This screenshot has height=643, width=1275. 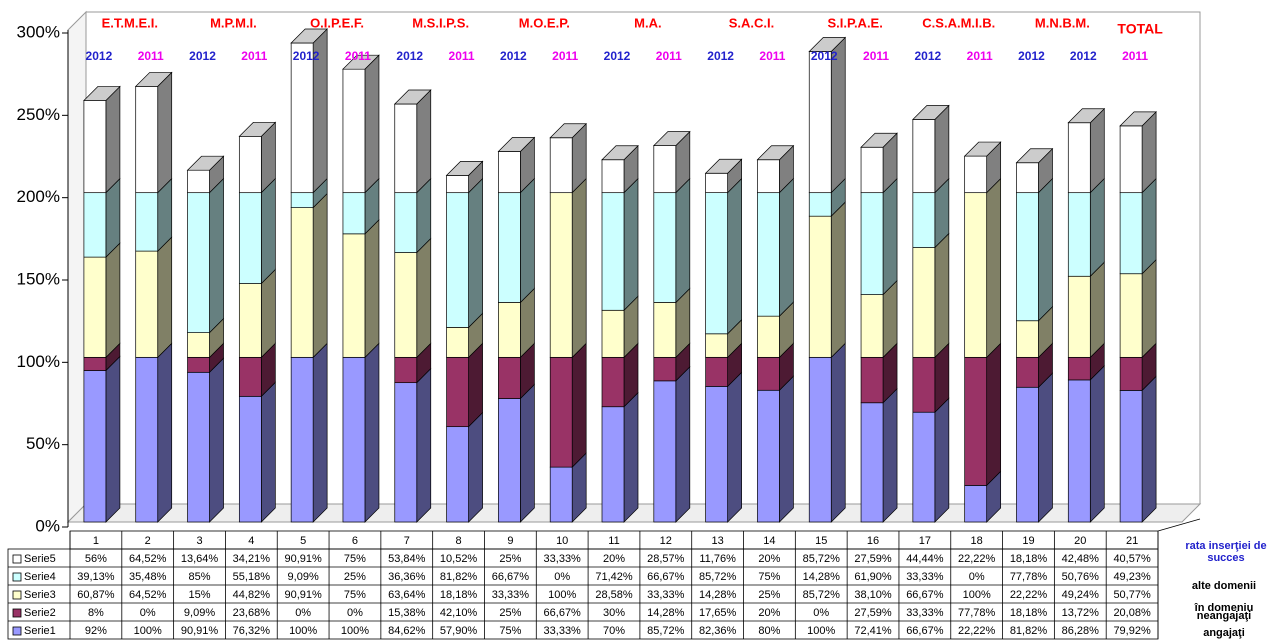 I want to click on table-value: 33,33%, so click(x=925, y=577).